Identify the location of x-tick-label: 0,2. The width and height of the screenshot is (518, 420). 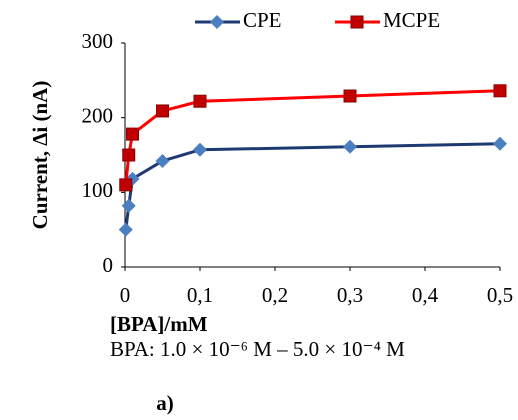
(275, 295).